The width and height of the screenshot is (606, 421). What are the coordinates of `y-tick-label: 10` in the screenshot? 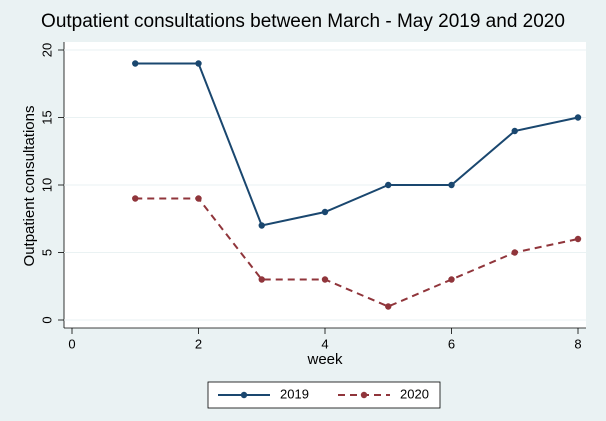 It's located at (46, 185).